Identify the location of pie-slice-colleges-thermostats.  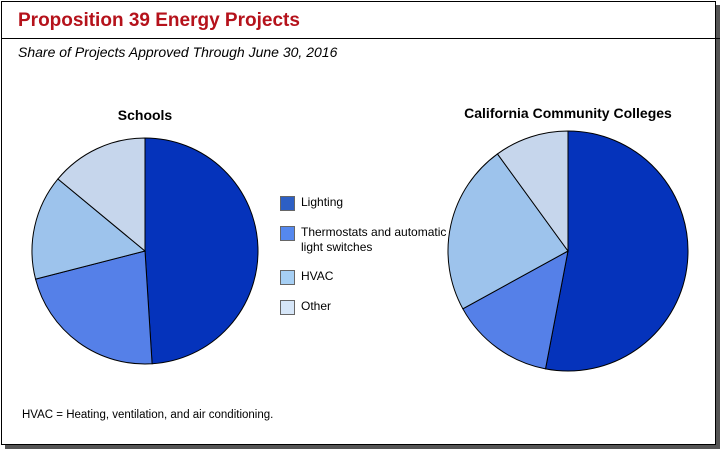
(515, 310).